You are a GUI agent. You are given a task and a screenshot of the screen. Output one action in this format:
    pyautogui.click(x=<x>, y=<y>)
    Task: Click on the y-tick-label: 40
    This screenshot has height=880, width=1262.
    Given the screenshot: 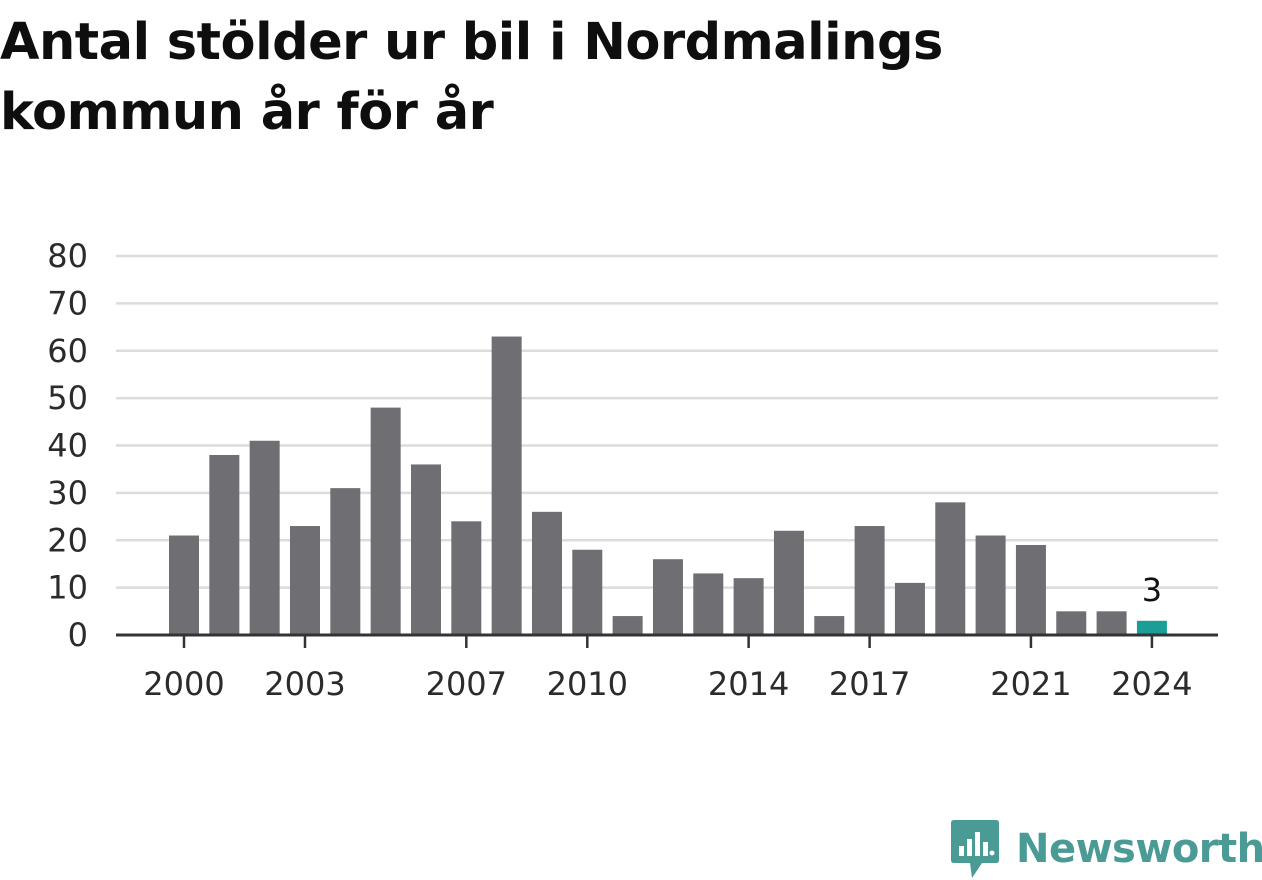 What is the action you would take?
    pyautogui.click(x=67, y=446)
    